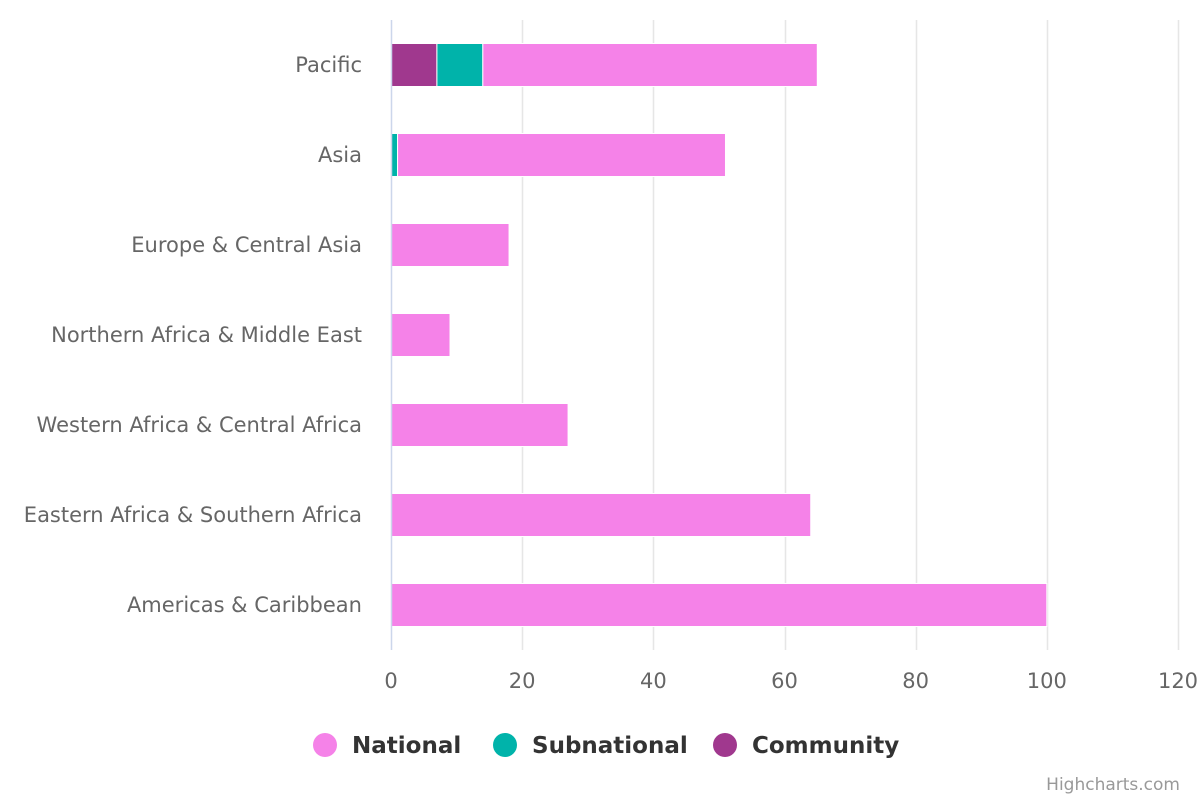  What do you see at coordinates (653, 681) in the screenshot?
I see `x-tick-label-40: 40` at bounding box center [653, 681].